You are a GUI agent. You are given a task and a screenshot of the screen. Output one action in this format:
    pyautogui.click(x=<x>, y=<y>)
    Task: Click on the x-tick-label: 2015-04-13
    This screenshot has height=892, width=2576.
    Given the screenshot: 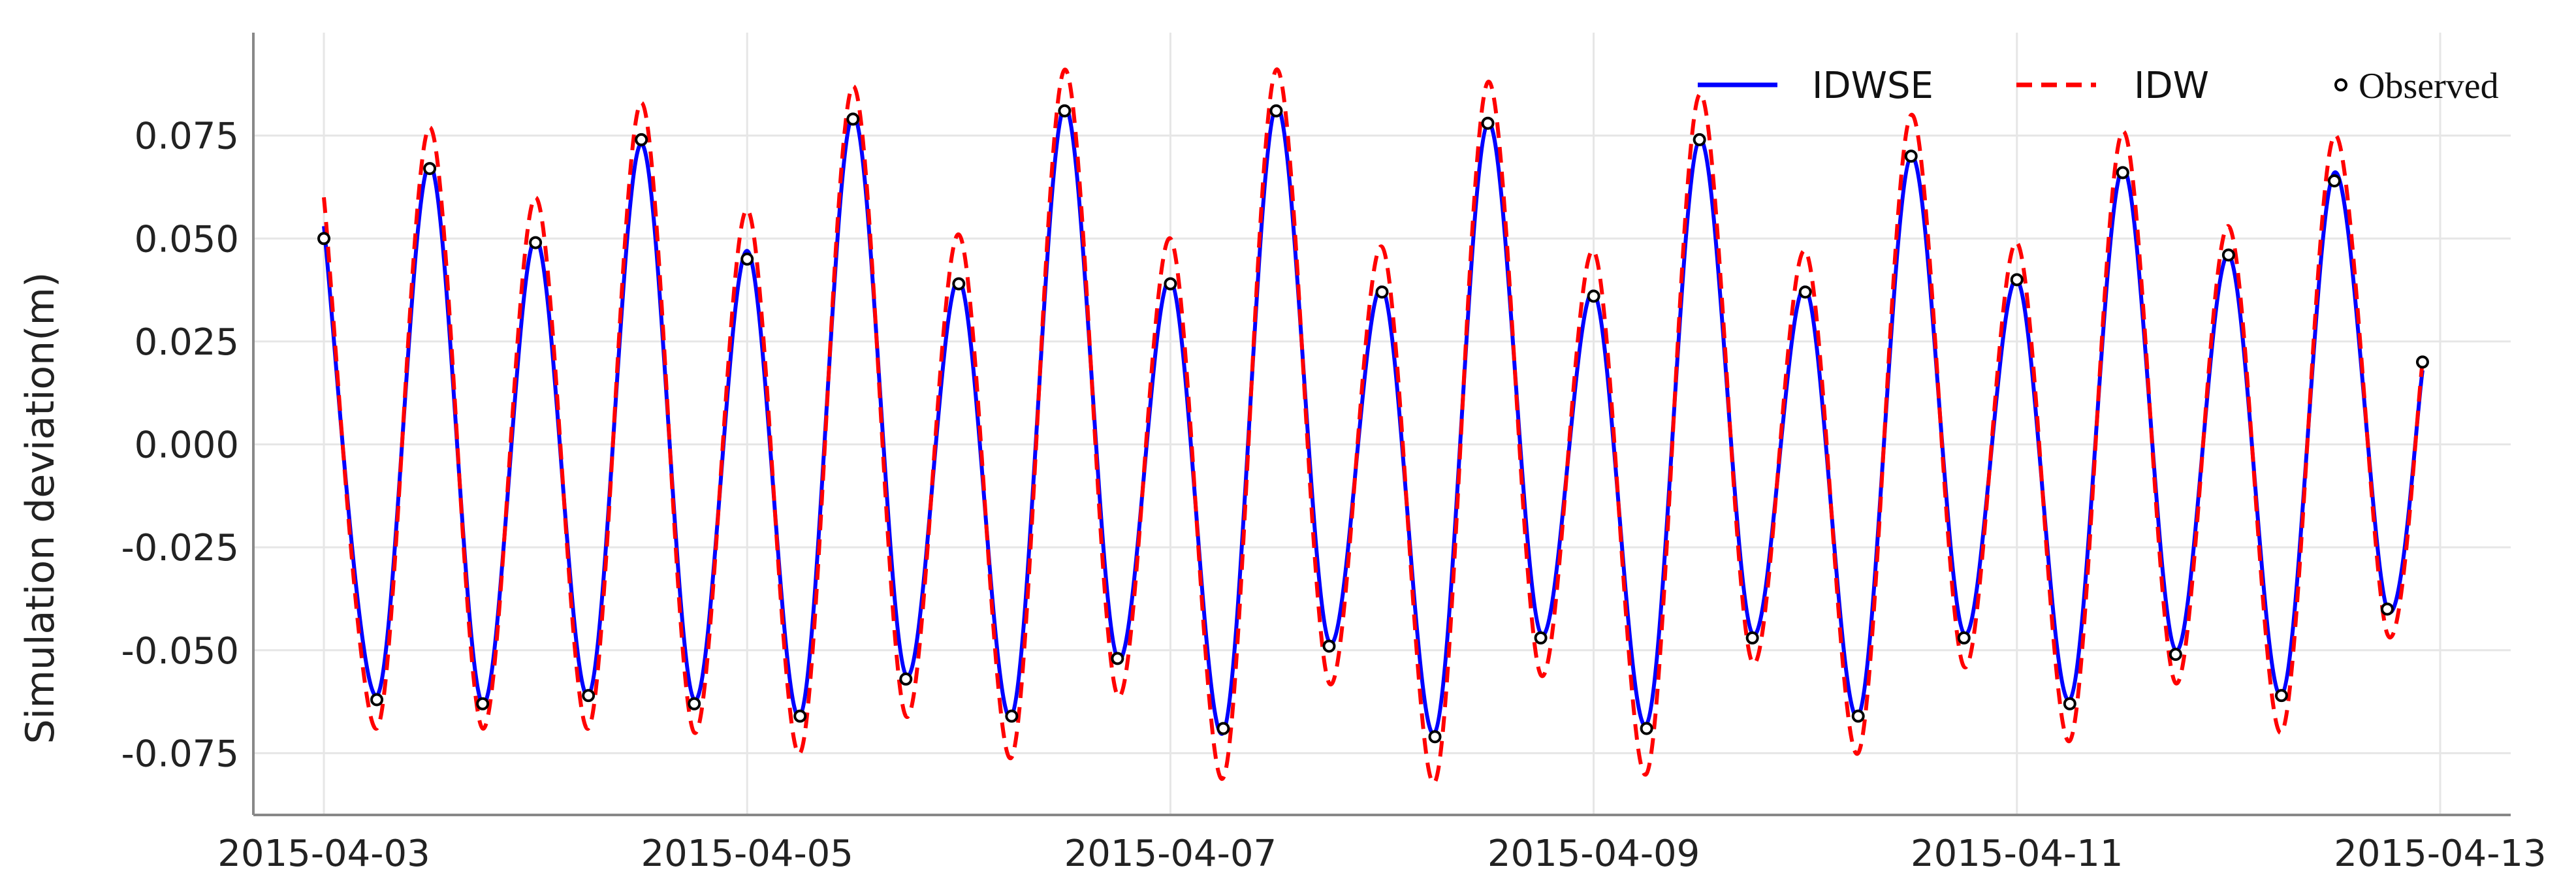 What is the action you would take?
    pyautogui.click(x=2440, y=854)
    